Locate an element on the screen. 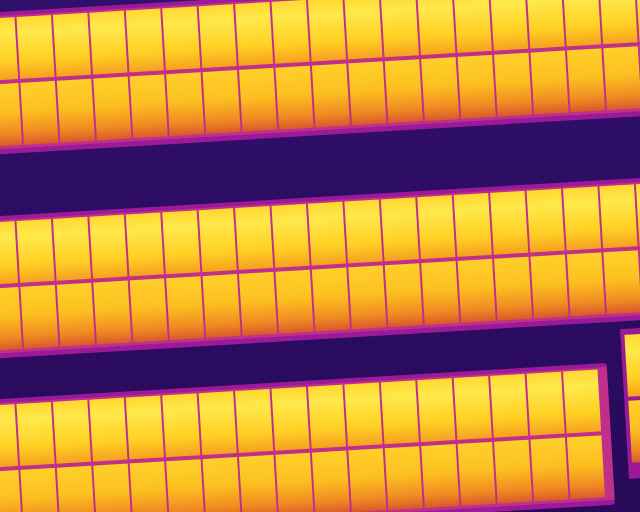  panel-row is located at coordinates (630, 402).